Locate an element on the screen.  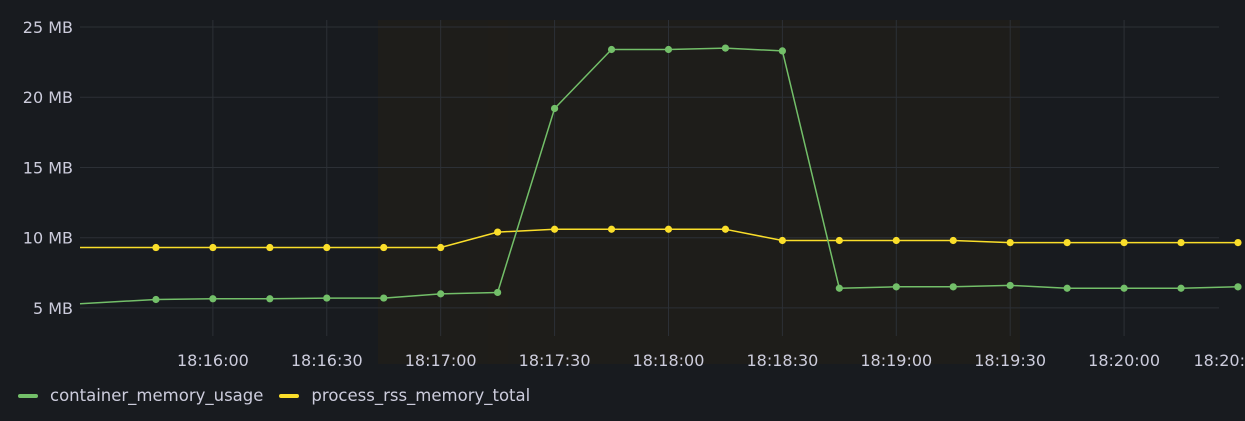
legend-item-container-memory-usage: container_memory_usage is located at coordinates (140, 395).